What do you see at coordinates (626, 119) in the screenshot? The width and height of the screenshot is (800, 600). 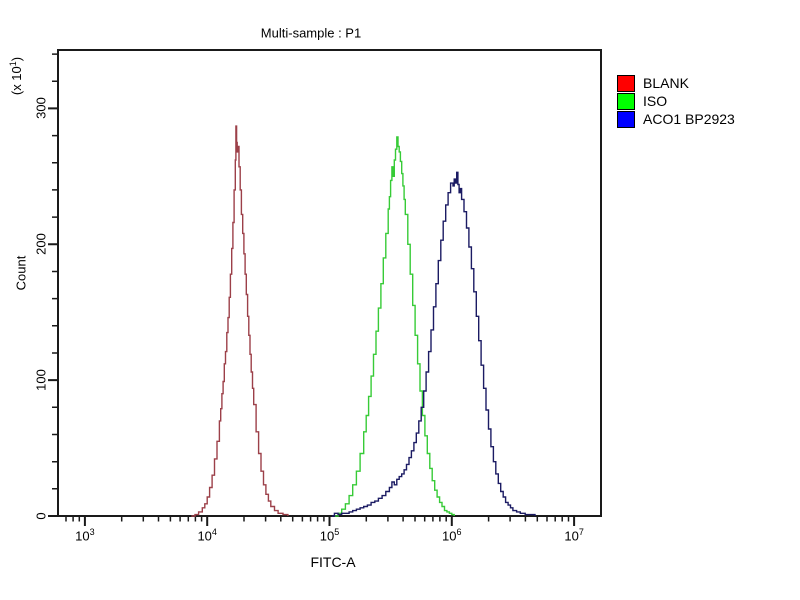 I see `legend-swatch-aco1-bp2923` at bounding box center [626, 119].